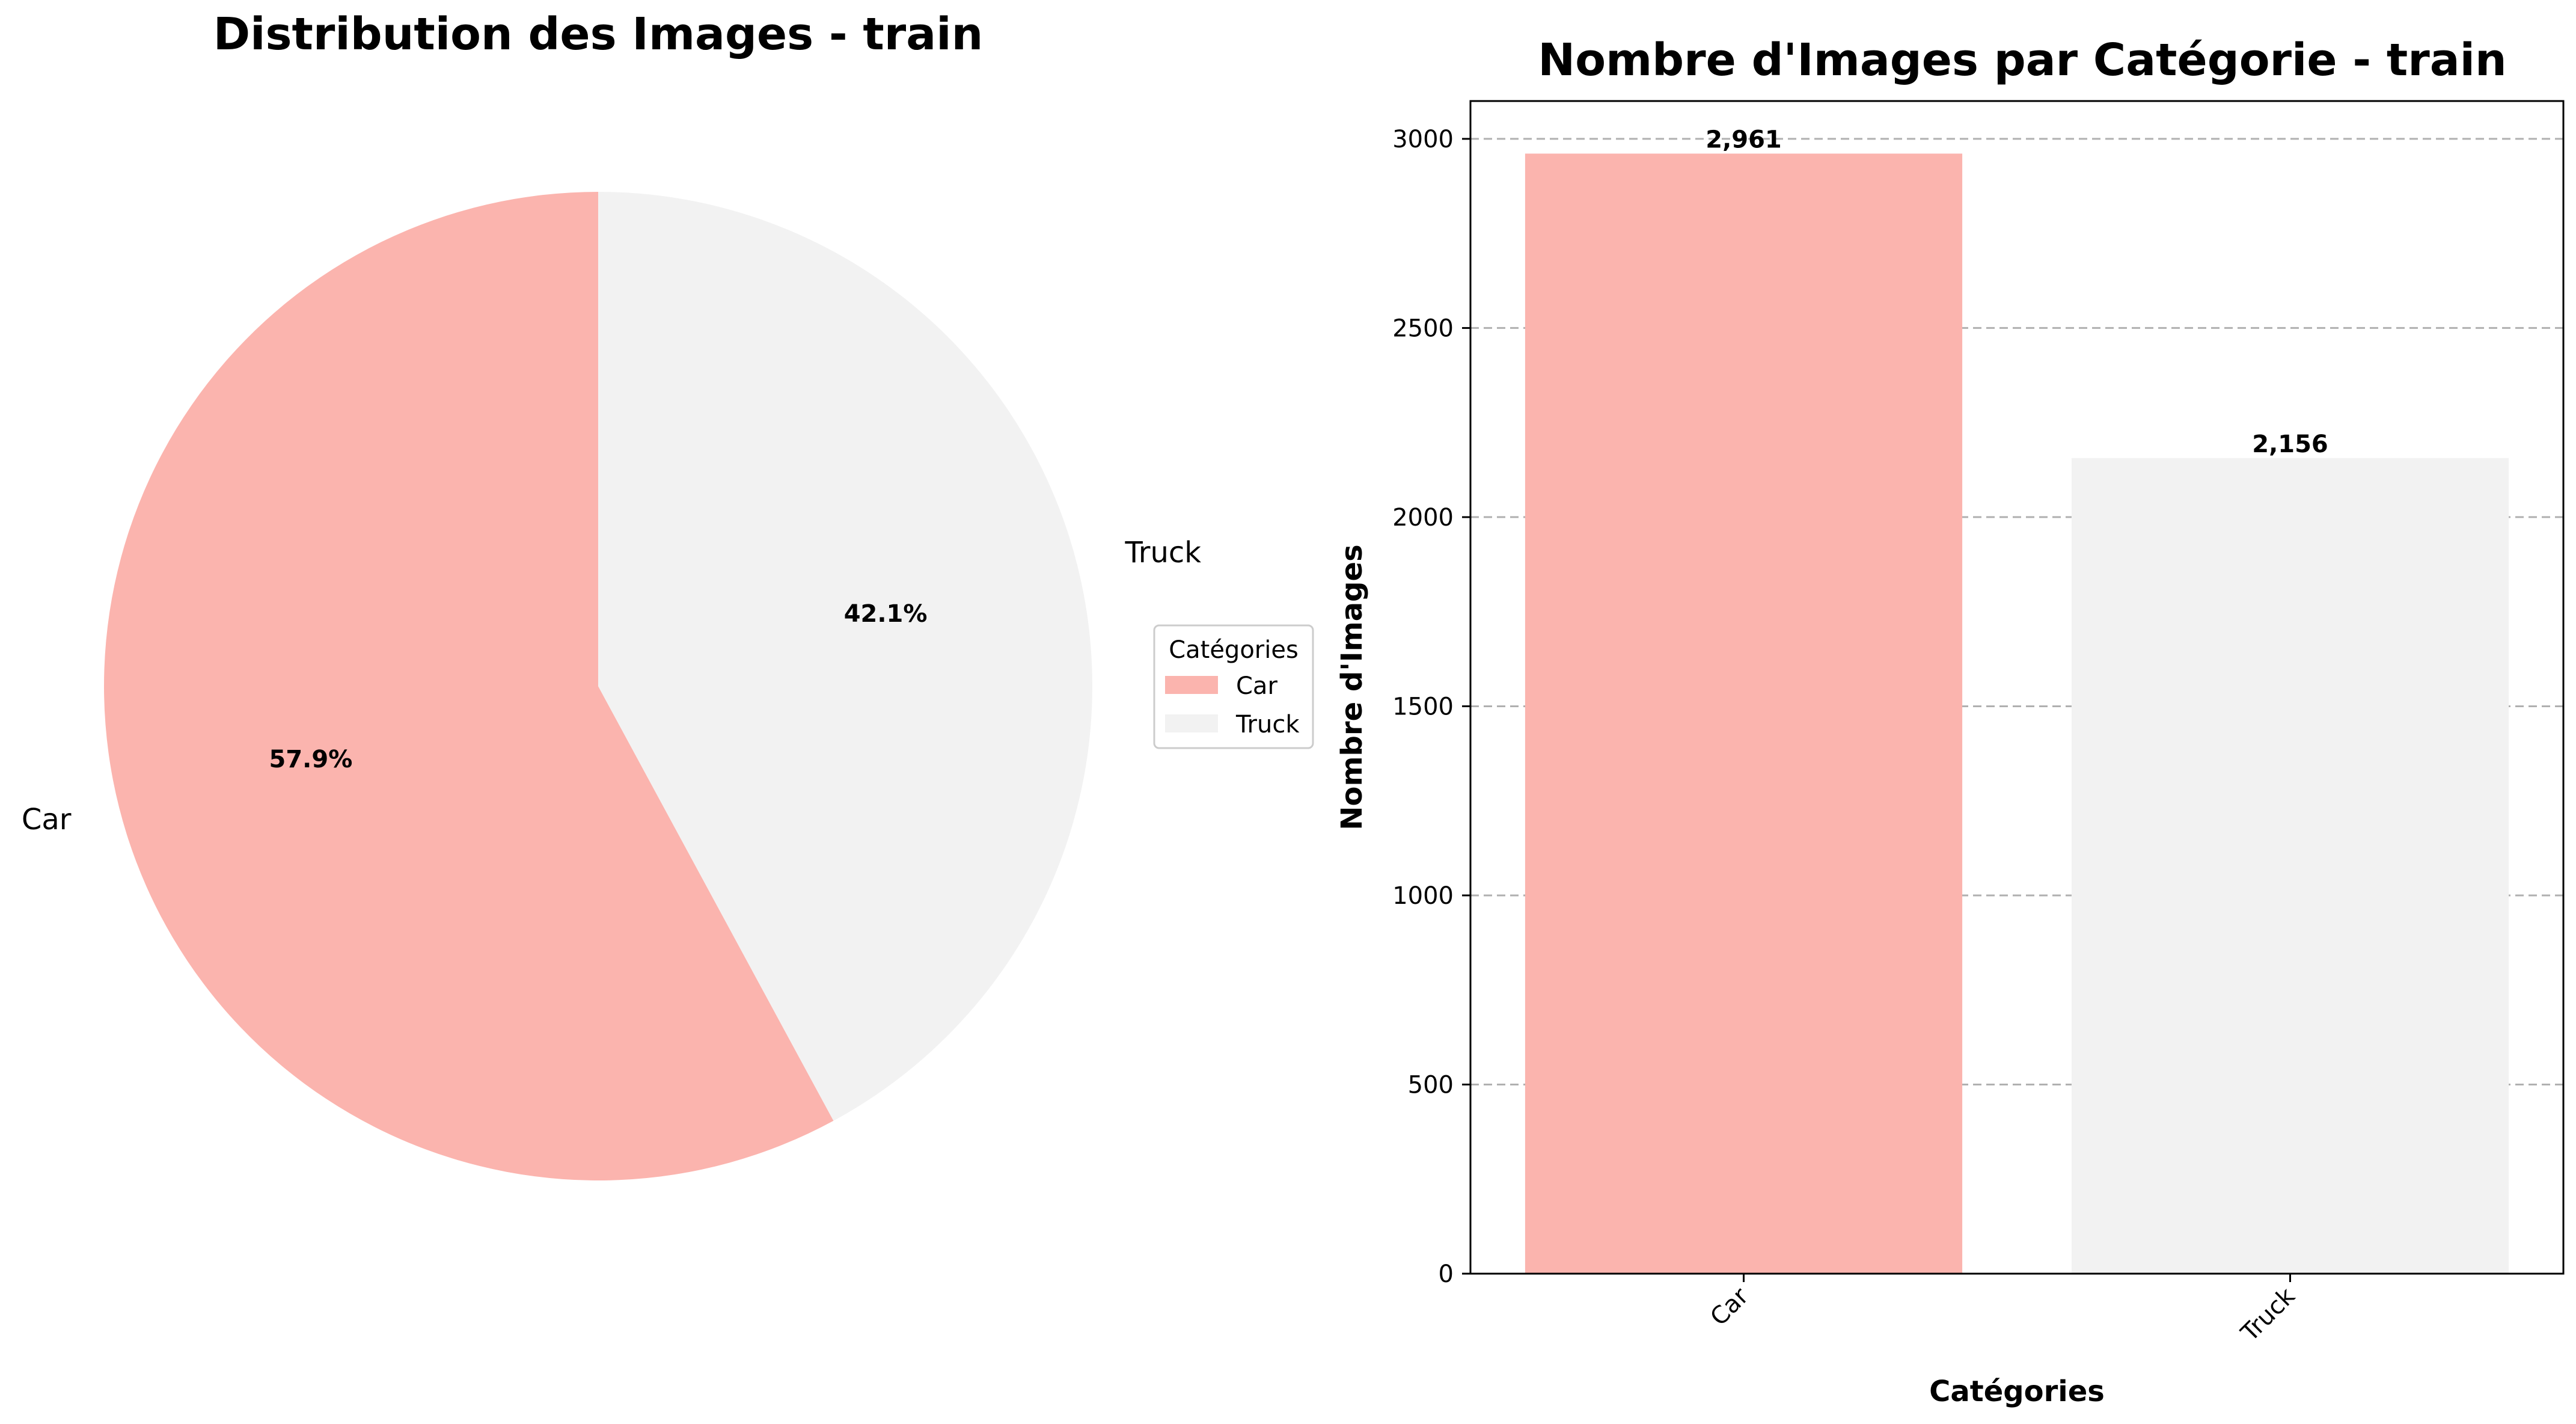 The image size is (2576, 1424). I want to click on legend-label-car: Car, so click(1256, 686).